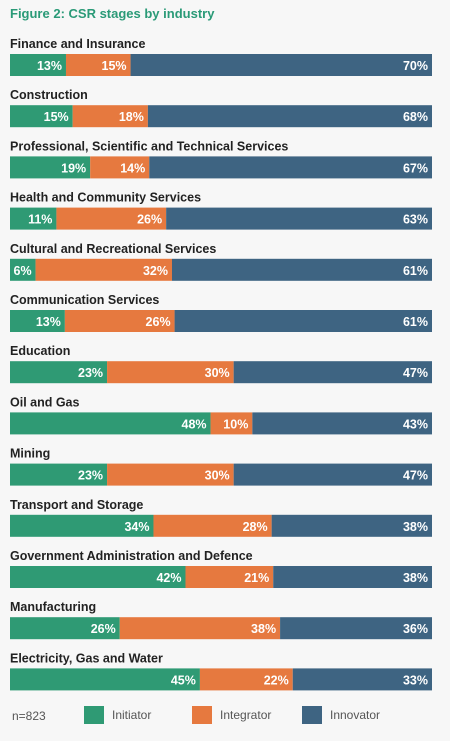  What do you see at coordinates (415, 578) in the screenshot?
I see `value-label-innovator-government-administration-and-defence: 38%` at bounding box center [415, 578].